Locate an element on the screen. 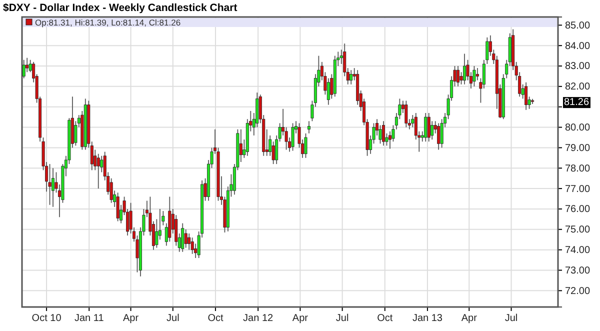 The height and width of the screenshot is (331, 600). y-tick-label: 76.00 is located at coordinates (577, 210).